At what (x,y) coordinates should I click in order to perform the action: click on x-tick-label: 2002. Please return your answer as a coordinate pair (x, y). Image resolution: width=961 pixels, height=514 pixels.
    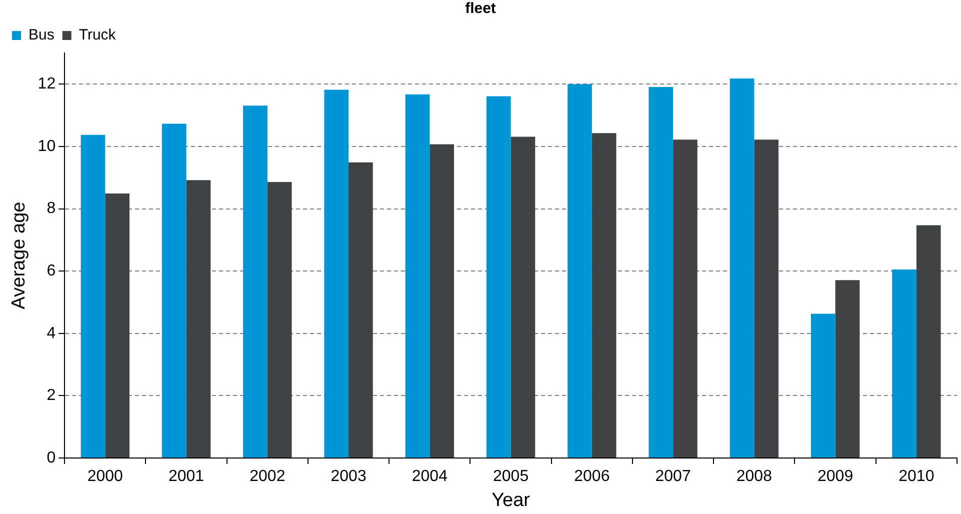
    Looking at the image, I should click on (268, 477).